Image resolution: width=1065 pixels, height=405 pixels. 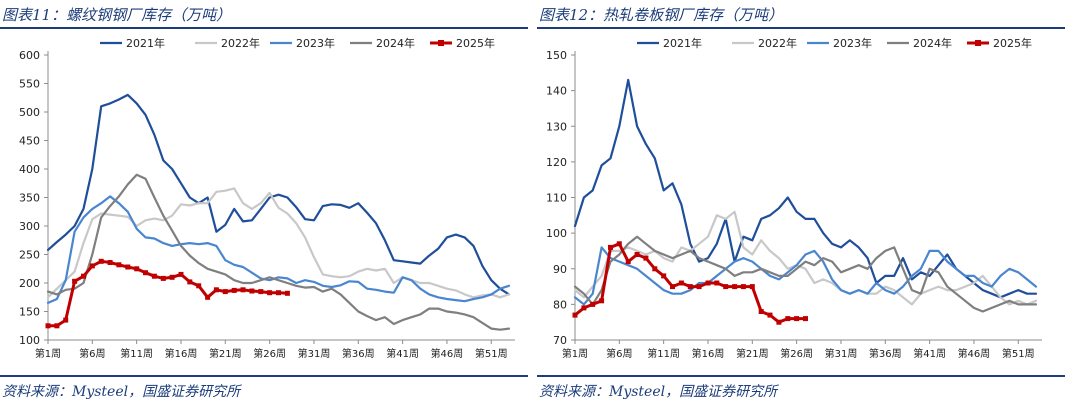 I want to click on series-line-2022年, so click(x=278, y=243).